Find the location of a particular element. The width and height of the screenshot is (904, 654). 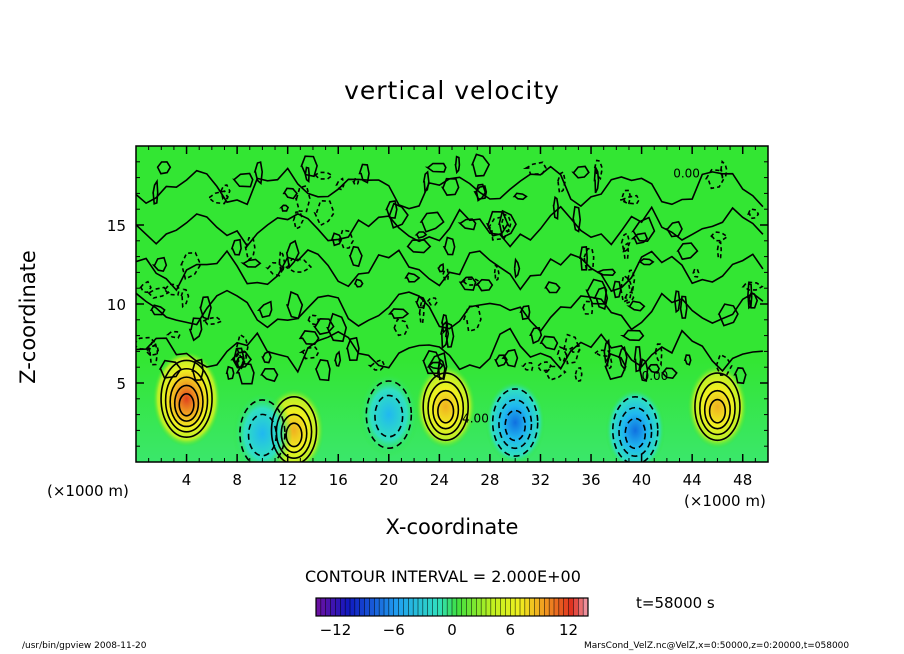

colorbar-tick-label: 6 is located at coordinates (511, 630).